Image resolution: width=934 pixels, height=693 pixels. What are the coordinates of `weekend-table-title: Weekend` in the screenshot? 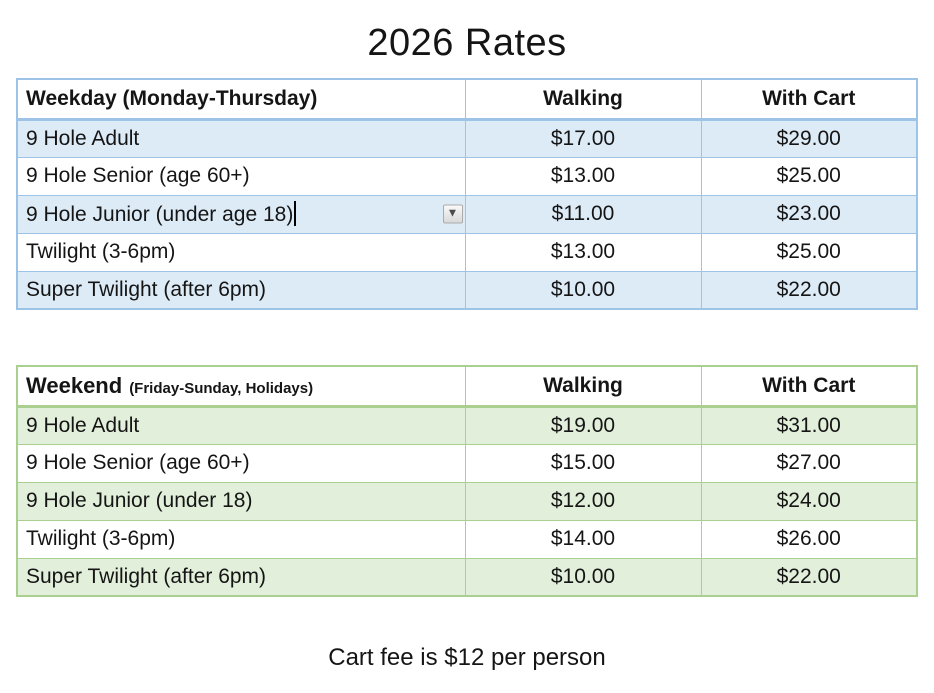 It's located at (74, 385).